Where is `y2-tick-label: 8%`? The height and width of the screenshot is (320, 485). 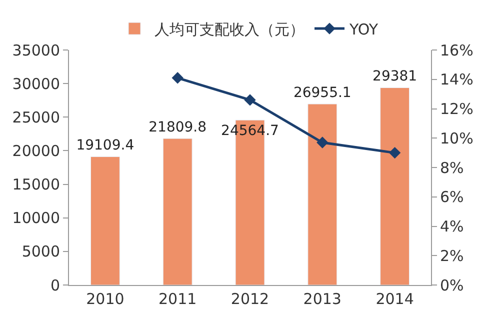 y2-tick-label: 8% is located at coordinates (452, 167).